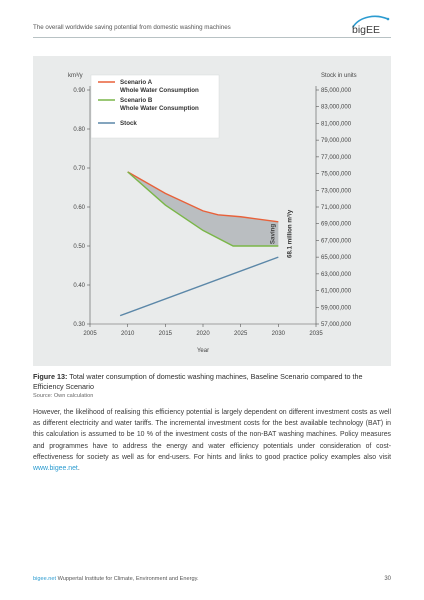 This screenshot has height=600, width=424. Describe the element at coordinates (63, 396) in the screenshot. I see `figure-source: Source: Own calculation` at that location.